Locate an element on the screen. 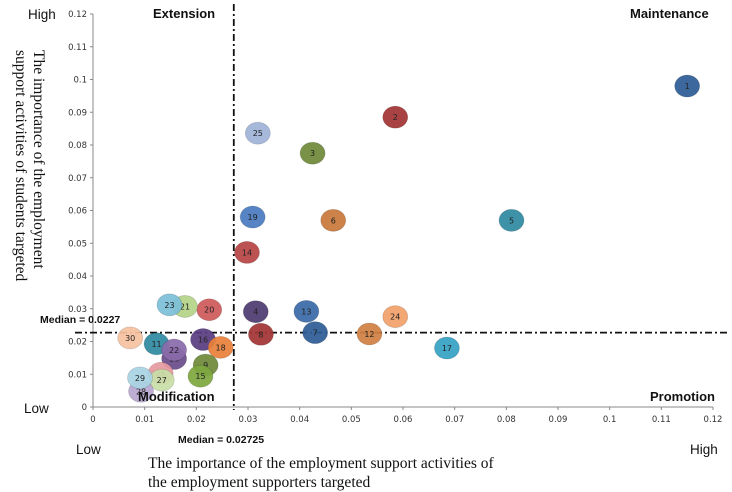 The image size is (732, 492). point-label: 4 is located at coordinates (255, 312).